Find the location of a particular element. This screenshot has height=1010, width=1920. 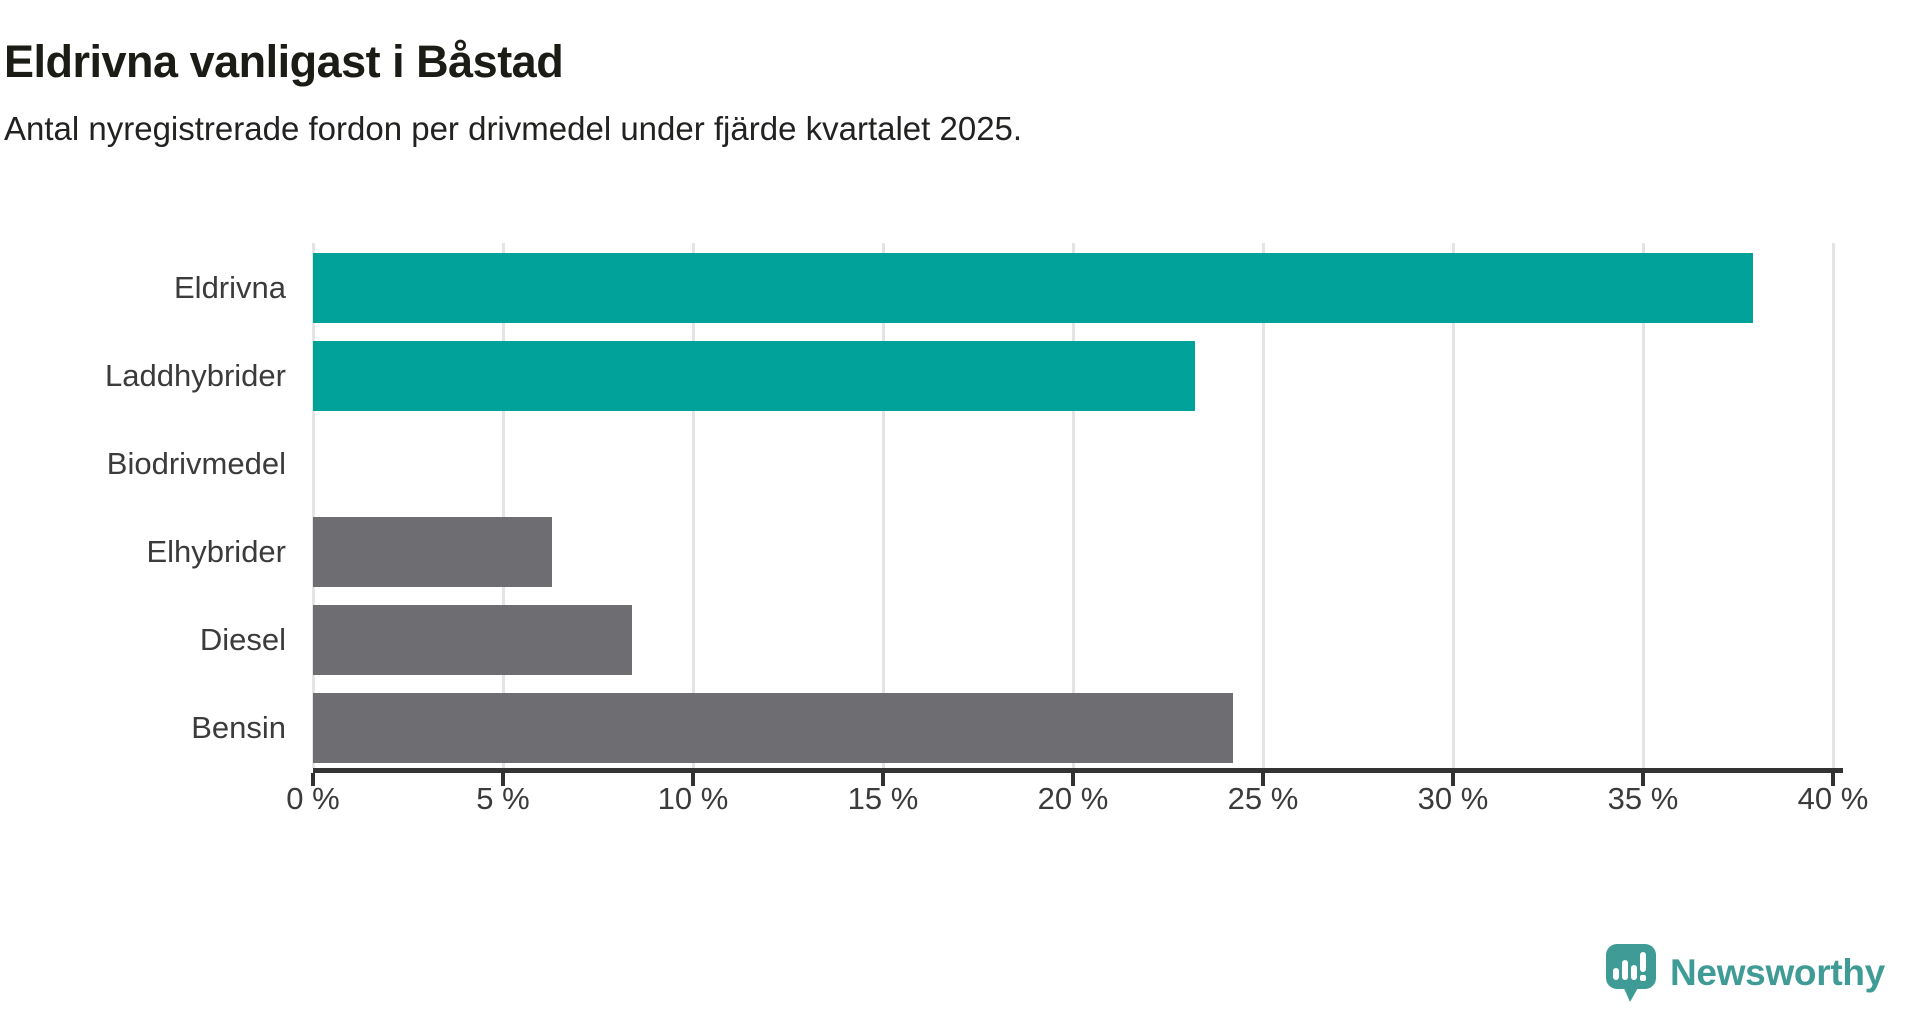

x-axis-tick-label: 25 % is located at coordinates (1263, 798).